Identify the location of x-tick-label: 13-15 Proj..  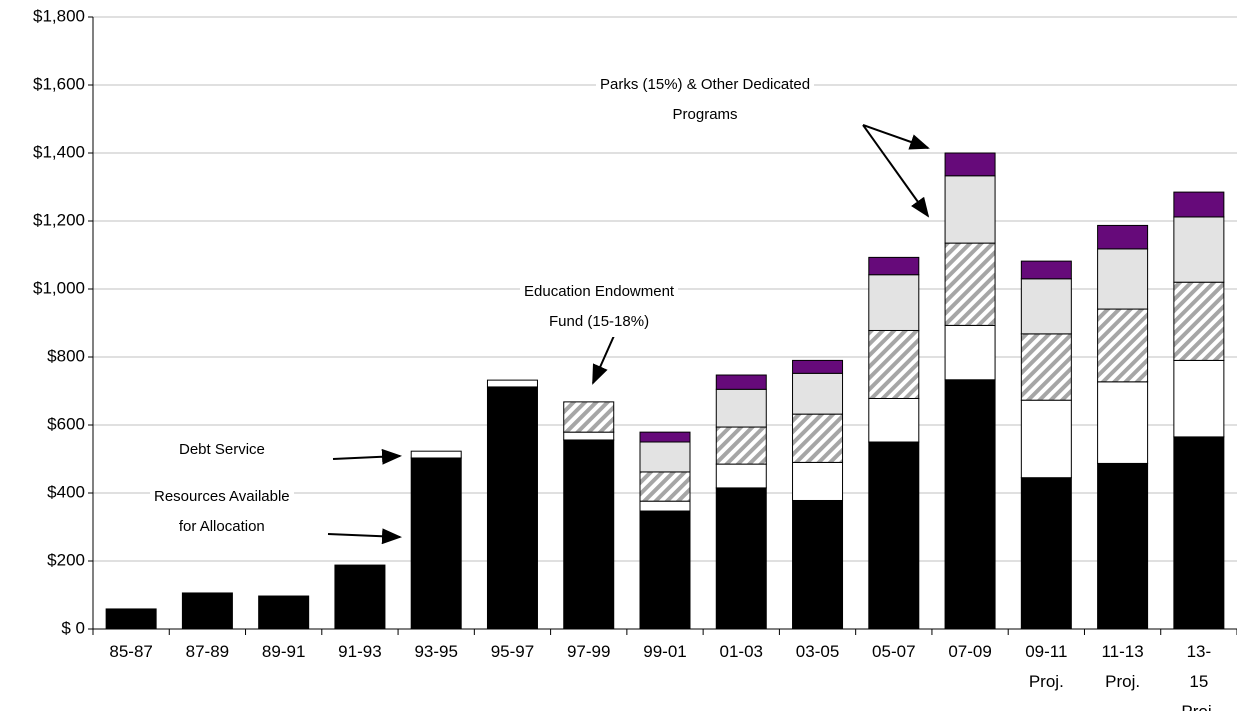
(1198, 676).